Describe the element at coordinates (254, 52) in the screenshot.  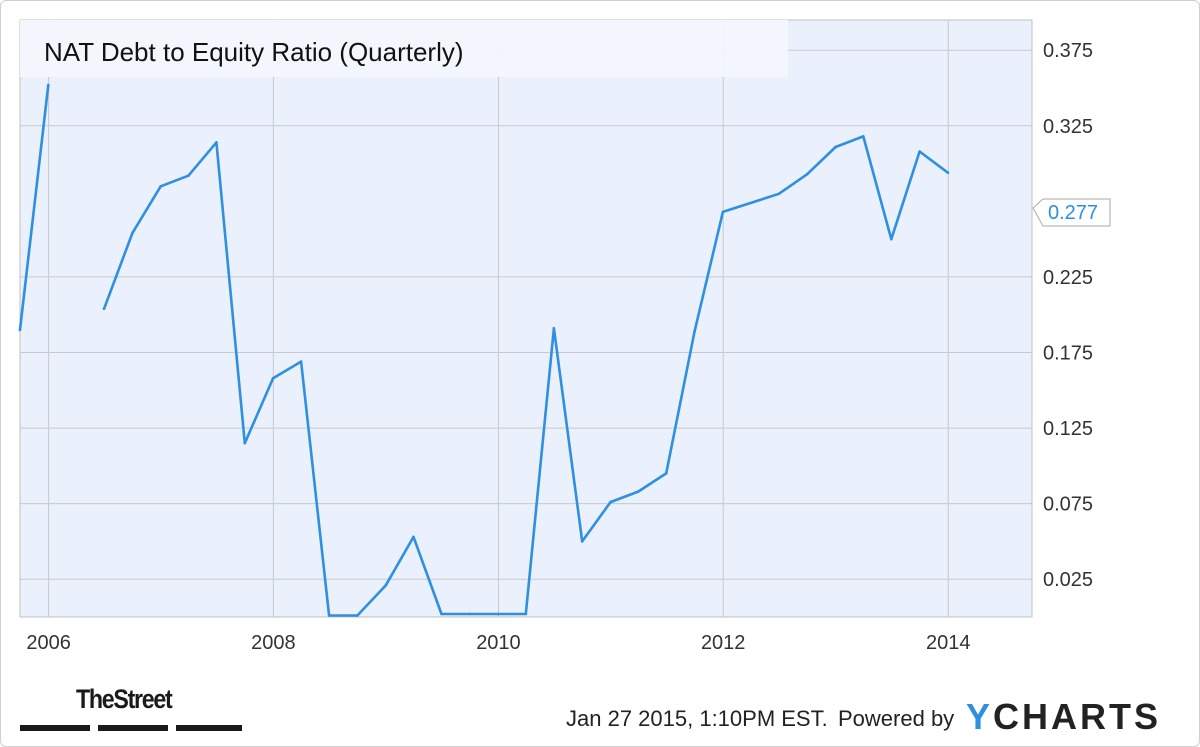
I see `chart-title: NAT Debt to Equity Ratio (Quarterly)` at that location.